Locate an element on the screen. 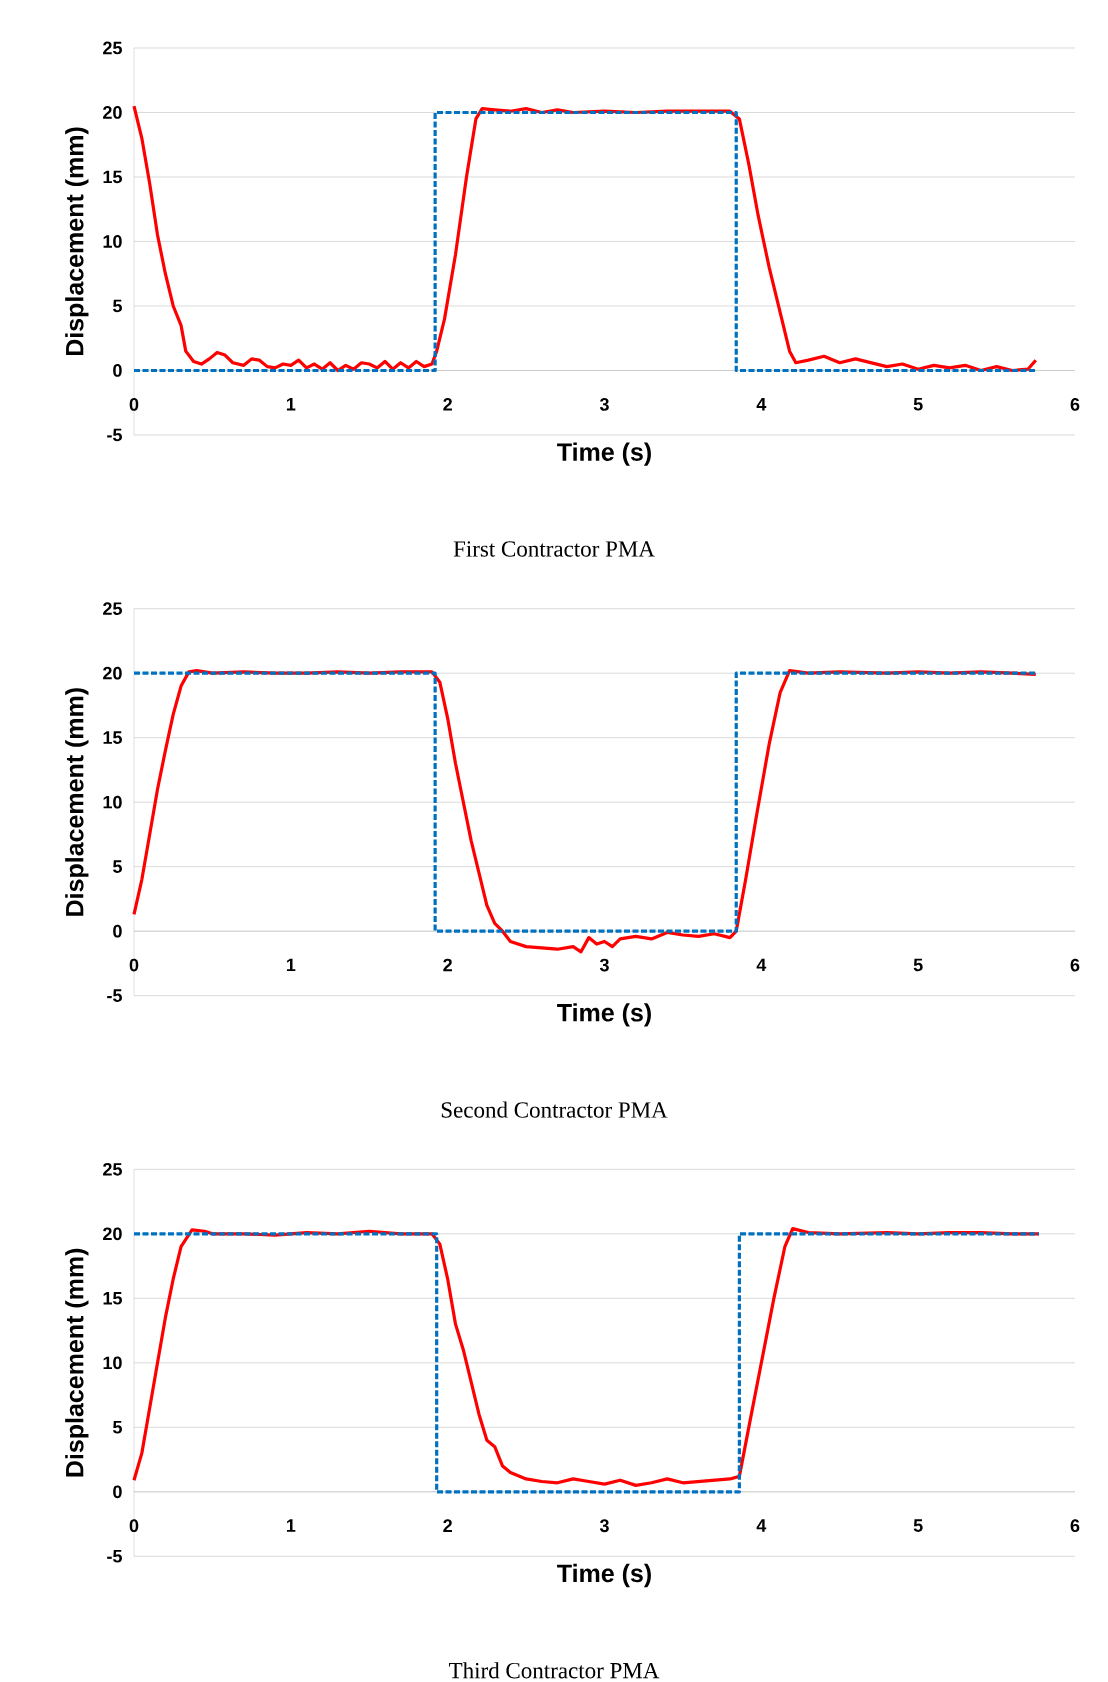  text: Third Contractor PMA is located at coordinates (554, 1670).